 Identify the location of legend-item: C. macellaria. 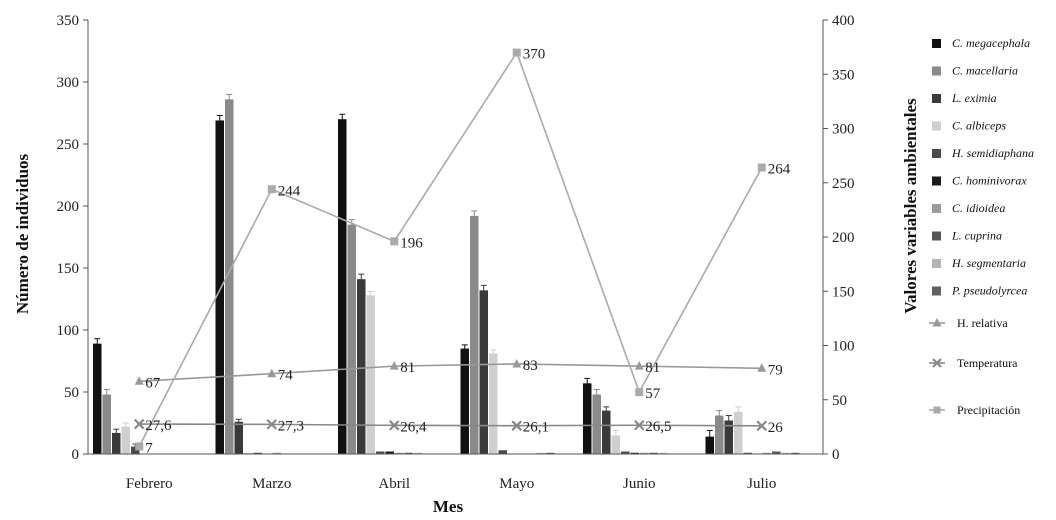
(975, 71).